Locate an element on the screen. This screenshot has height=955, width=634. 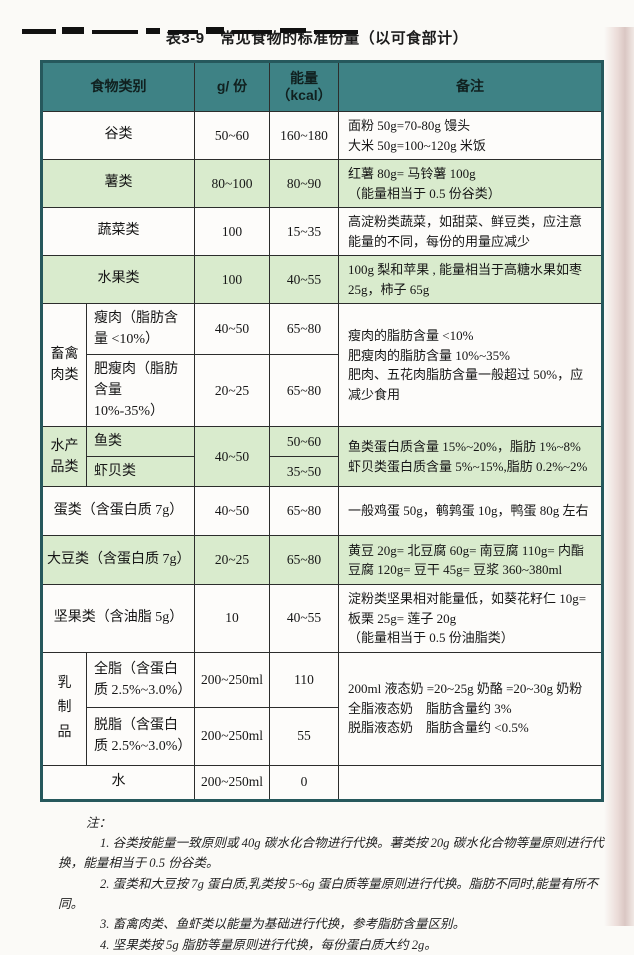
tuber-category: 薯类 is located at coordinates (118, 184).